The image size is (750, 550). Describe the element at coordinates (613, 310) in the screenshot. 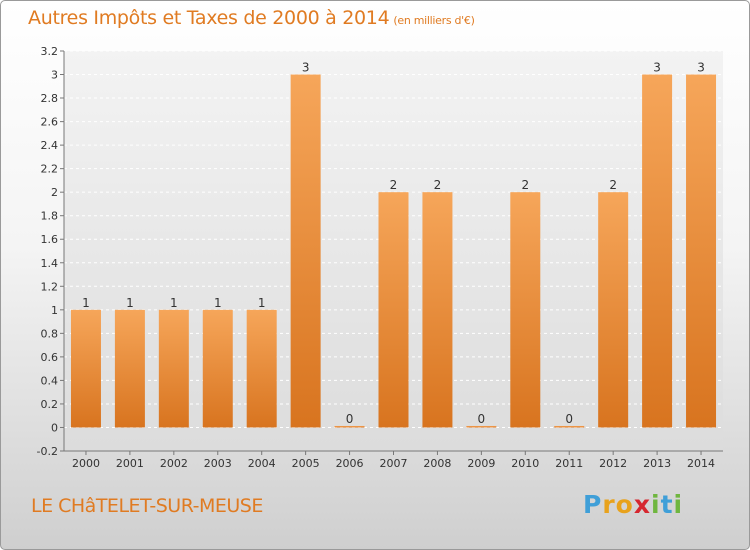

I see `bar-2012` at that location.